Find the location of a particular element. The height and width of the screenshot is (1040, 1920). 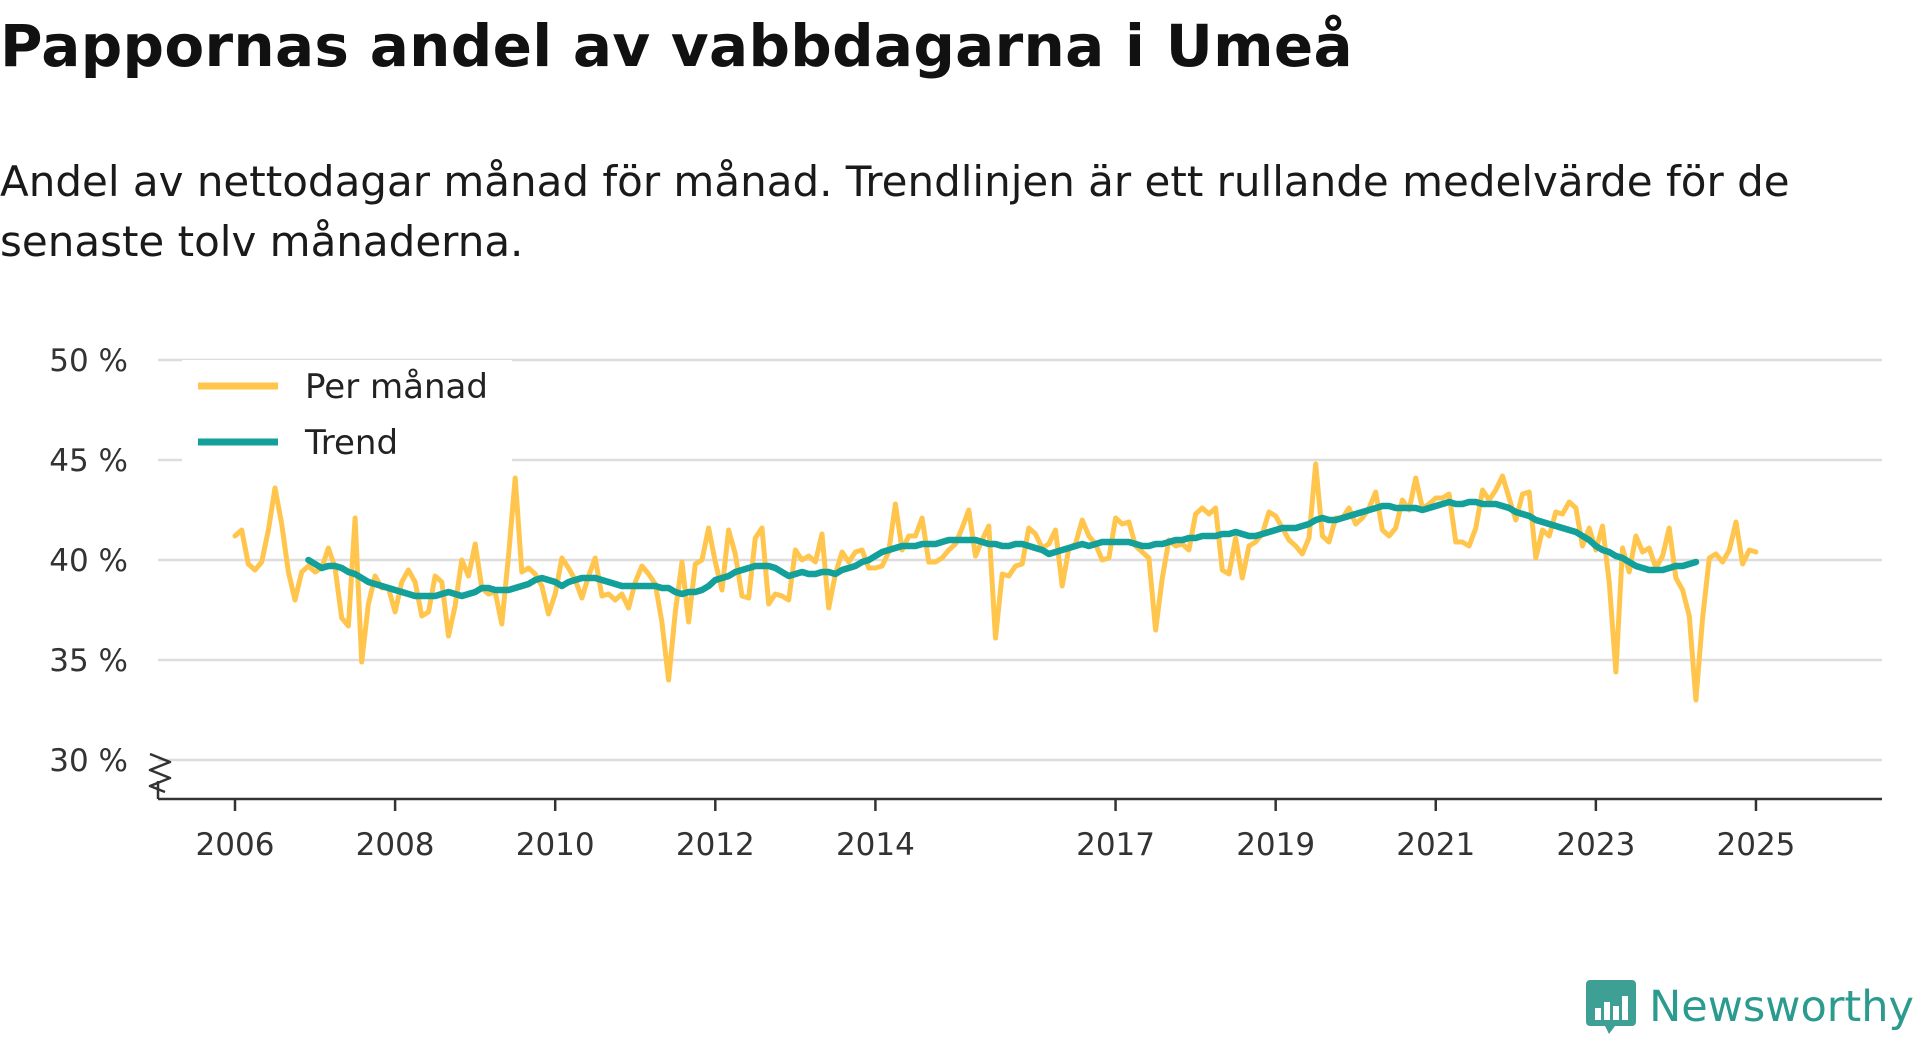

x-tick-label: 2012 is located at coordinates (715, 845).